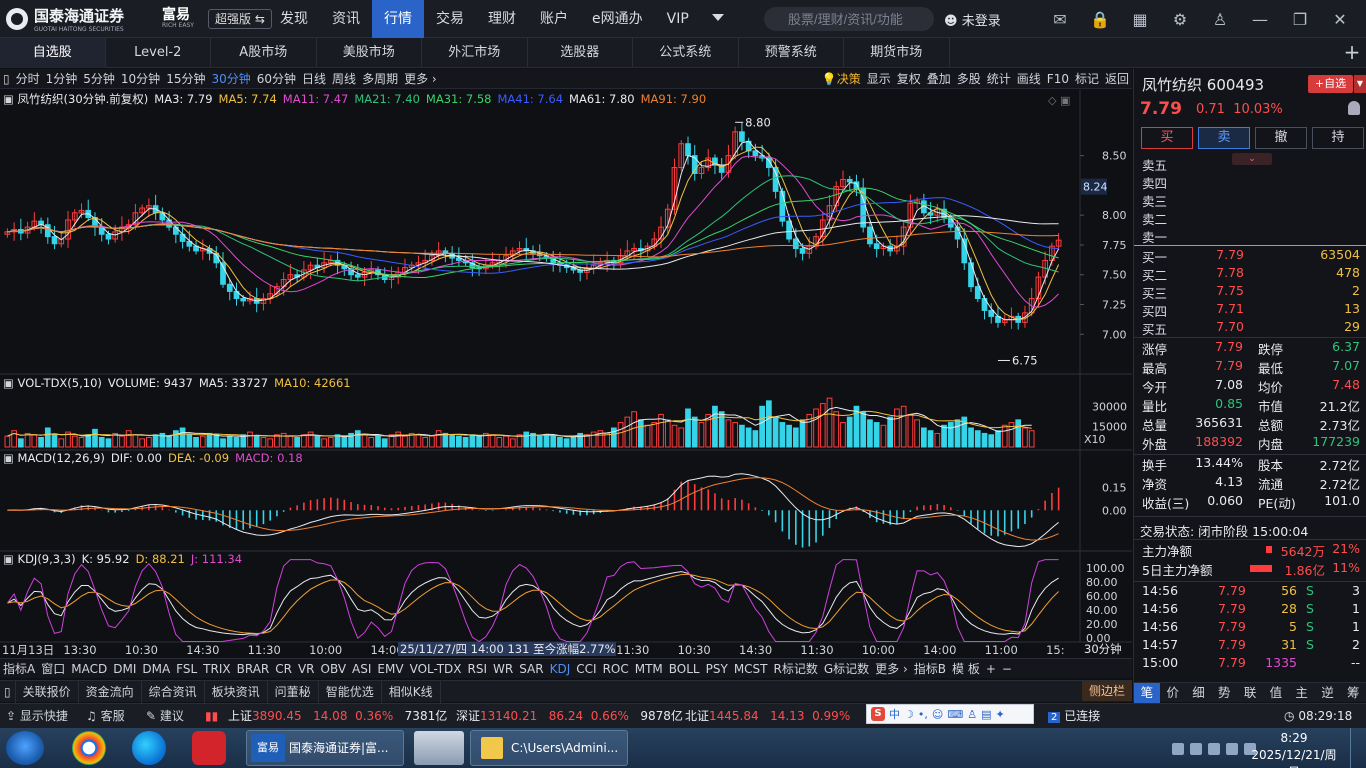 The width and height of the screenshot is (1366, 768). I want to click on market-tab-4: 外汇市场, so click(475, 52).